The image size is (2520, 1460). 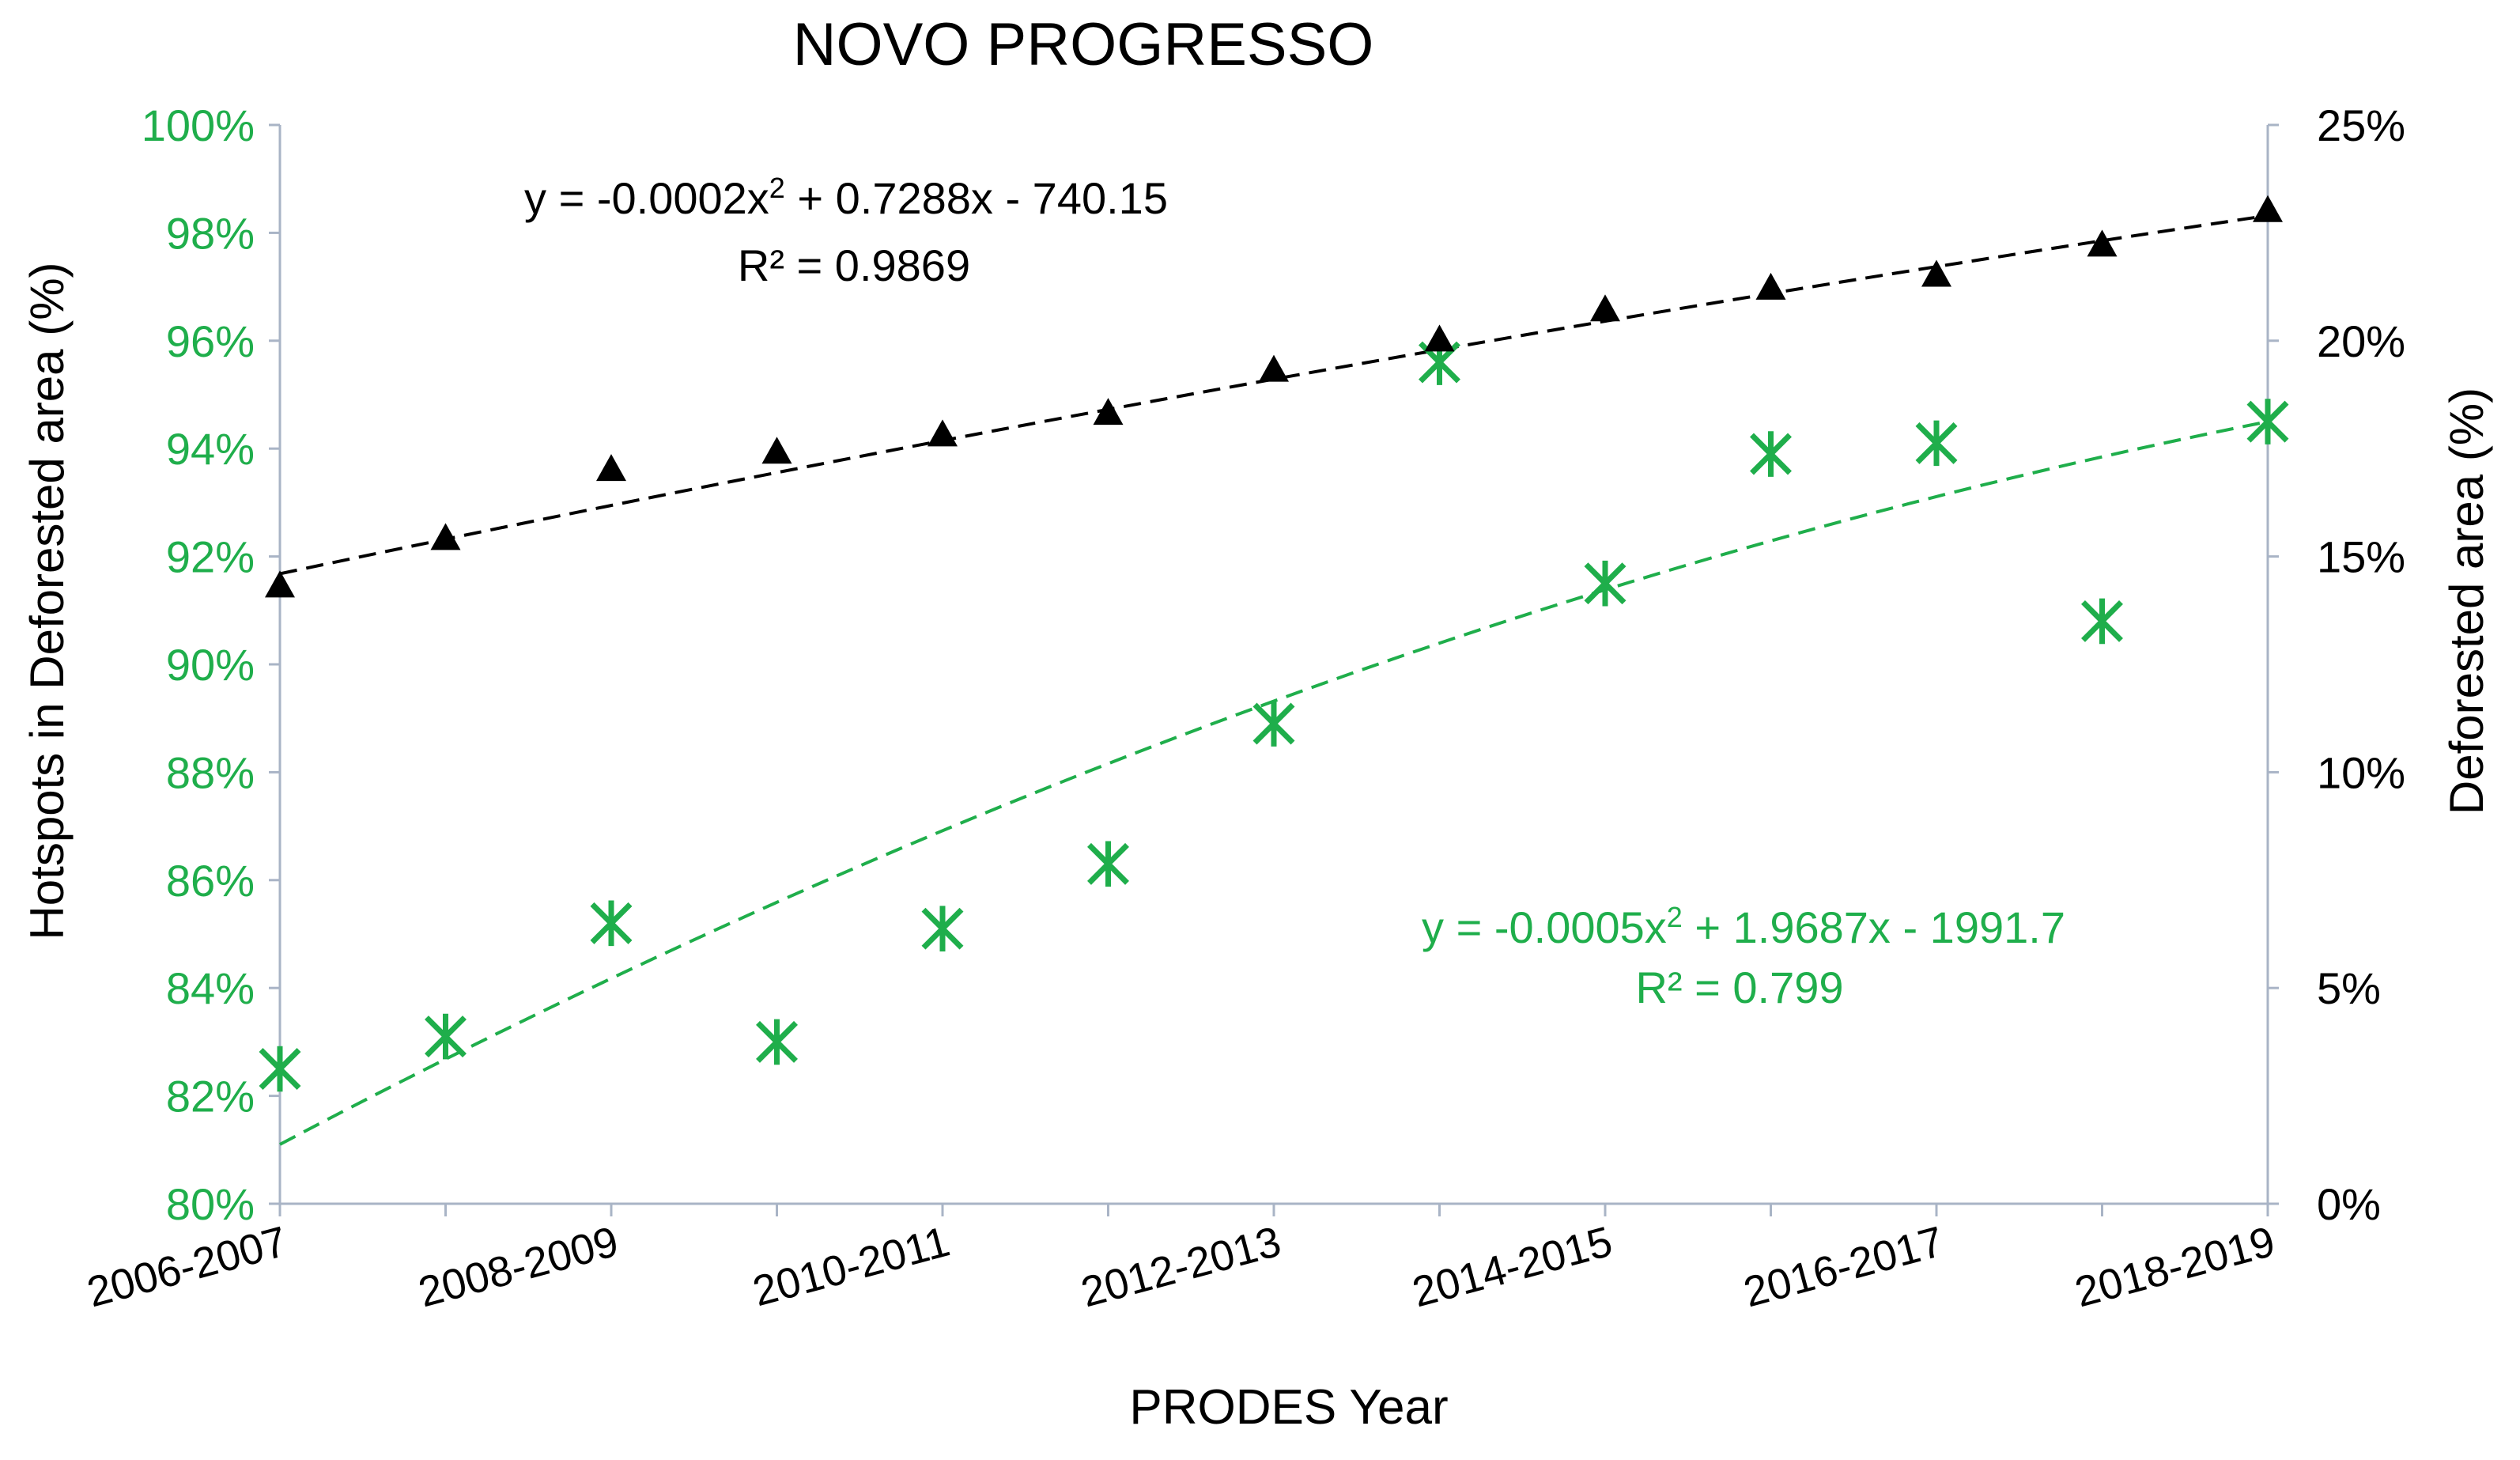 I want to click on deforested-trend-r2: R² = 0.9869, so click(x=854, y=265).